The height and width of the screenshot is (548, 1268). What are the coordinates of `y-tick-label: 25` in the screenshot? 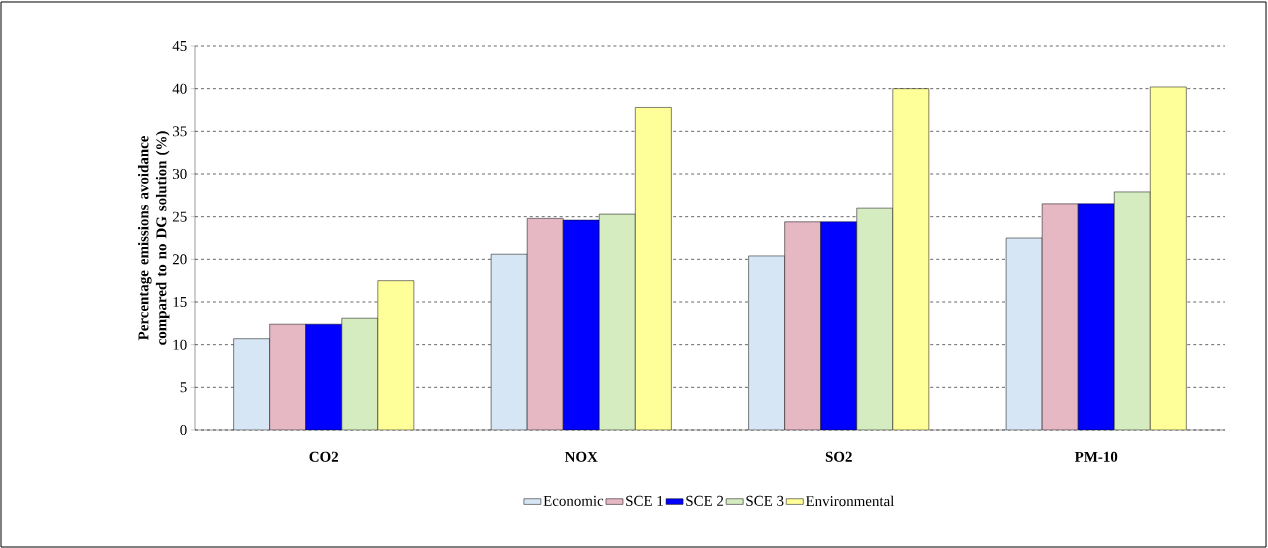 It's located at (179, 216).